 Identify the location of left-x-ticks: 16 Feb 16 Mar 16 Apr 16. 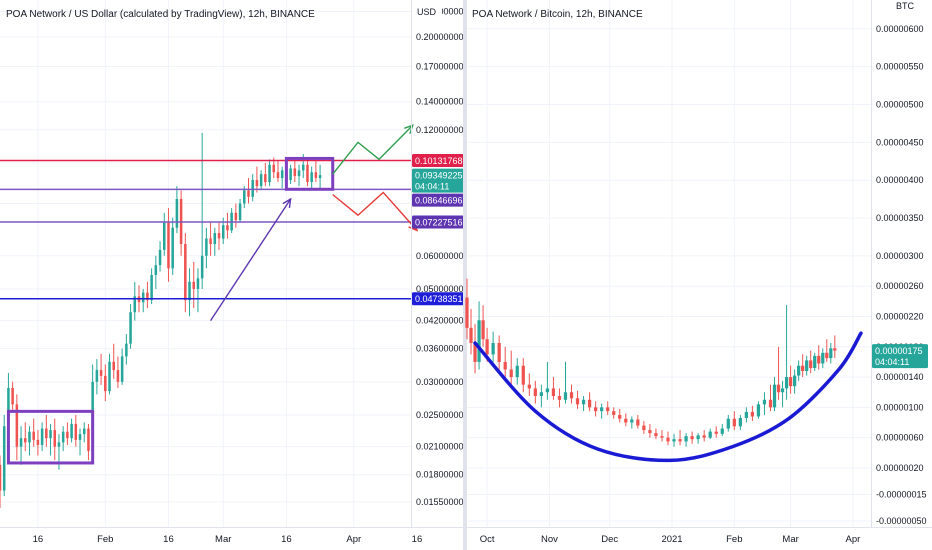
(228, 539).